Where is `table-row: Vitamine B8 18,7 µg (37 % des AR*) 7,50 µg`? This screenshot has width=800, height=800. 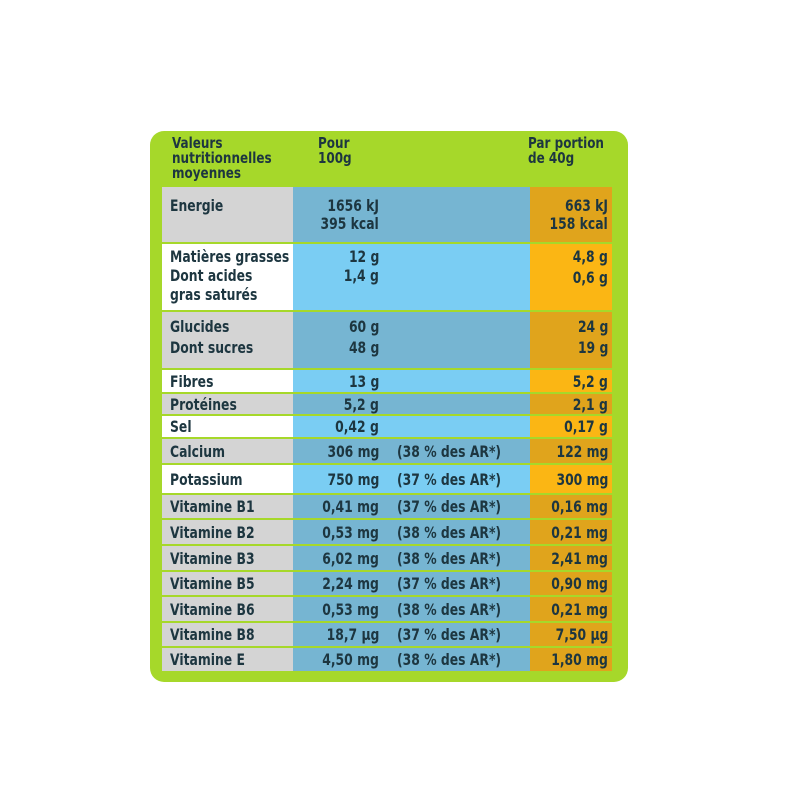 table-row: Vitamine B8 18,7 µg (37 % des AR*) 7,50 µg is located at coordinates (387, 634).